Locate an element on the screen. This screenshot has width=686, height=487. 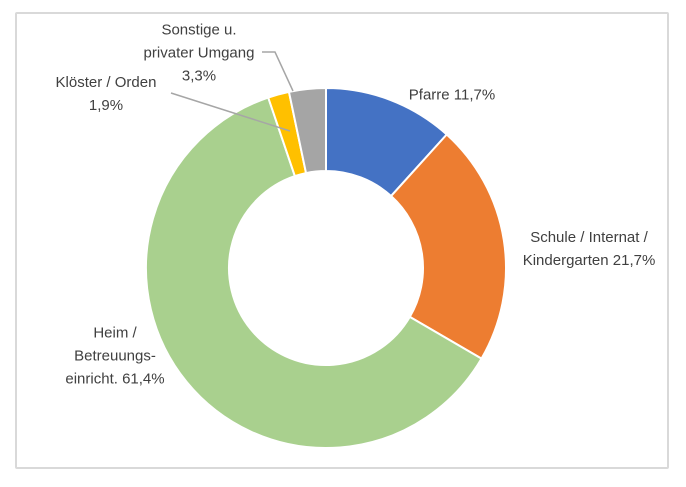
data-label-heim: Heim / Betreuungs- einricht. 61,4% is located at coordinates (114, 356).